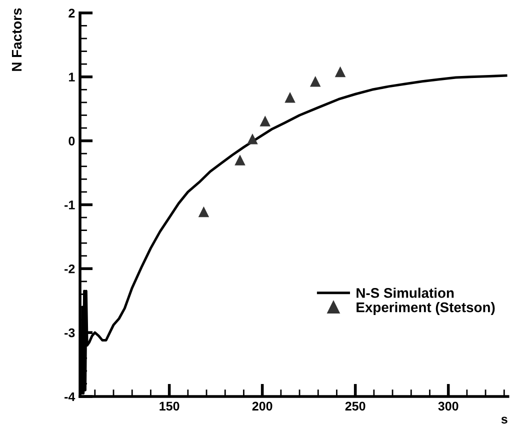 This screenshot has height=431, width=513. What do you see at coordinates (72, 77) in the screenshot?
I see `y-tick-label: 1` at bounding box center [72, 77].